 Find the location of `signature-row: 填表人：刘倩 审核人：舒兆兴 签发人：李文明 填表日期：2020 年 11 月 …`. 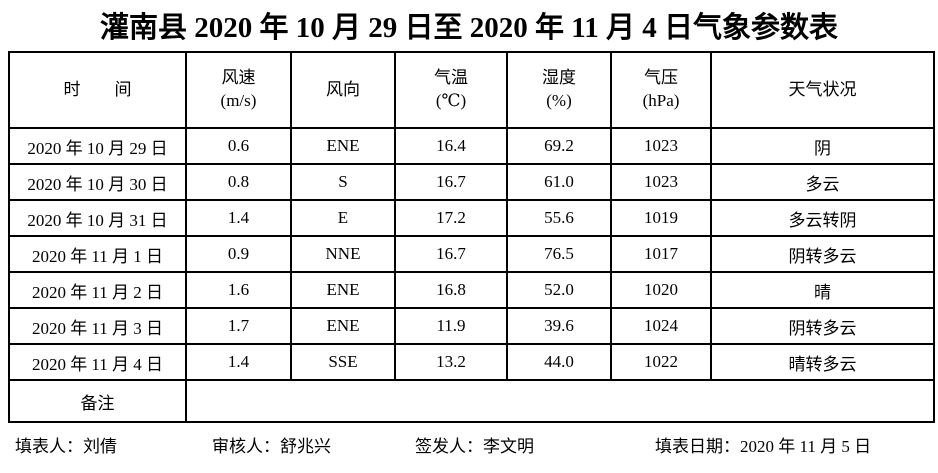

signature-row: 填表人：刘倩 审核人：舒兆兴 签发人：李文明 填表日期：2020 年 11 月 … is located at coordinates (469, 445).